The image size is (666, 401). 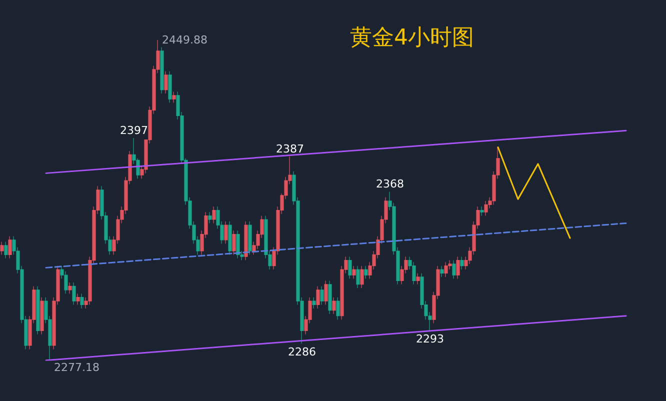 I want to click on chart-title: 黄金4小时图, so click(x=412, y=38).